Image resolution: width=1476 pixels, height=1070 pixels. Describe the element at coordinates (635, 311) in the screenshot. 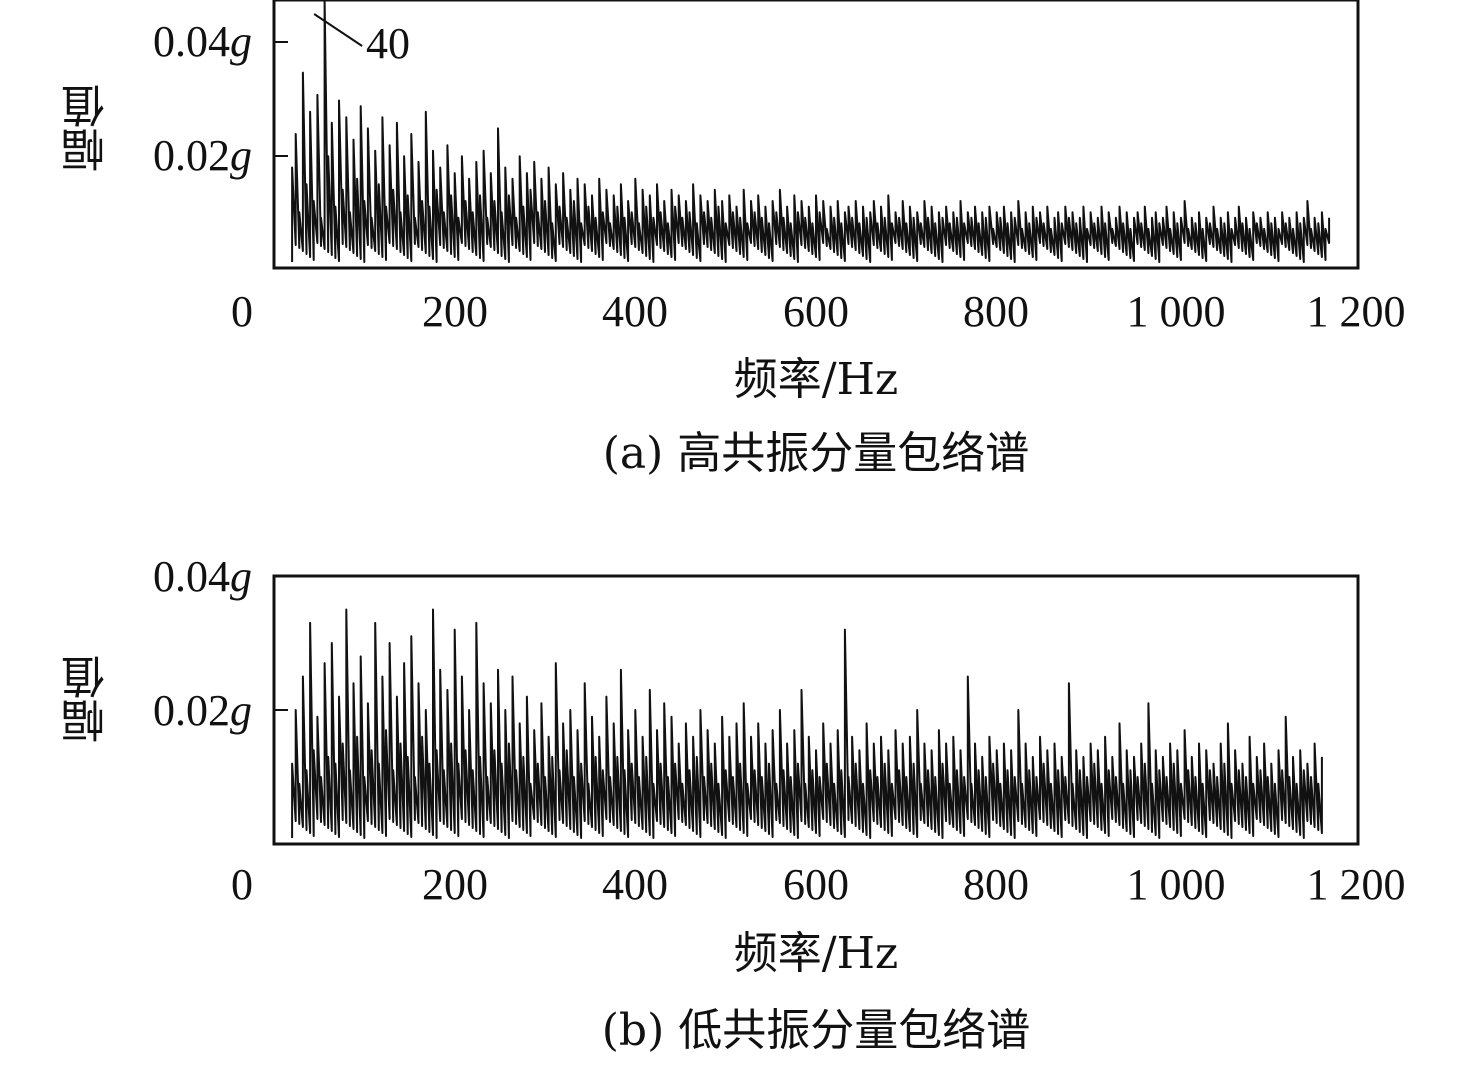

I see `x-tick-label-a-400: 400` at that location.